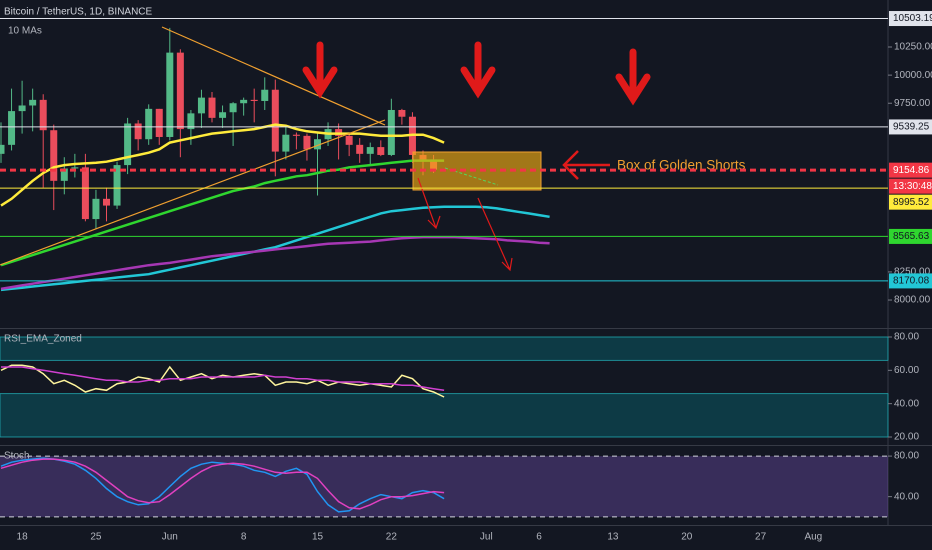  I want to click on indicator-title: 10 MAs, so click(25, 31).